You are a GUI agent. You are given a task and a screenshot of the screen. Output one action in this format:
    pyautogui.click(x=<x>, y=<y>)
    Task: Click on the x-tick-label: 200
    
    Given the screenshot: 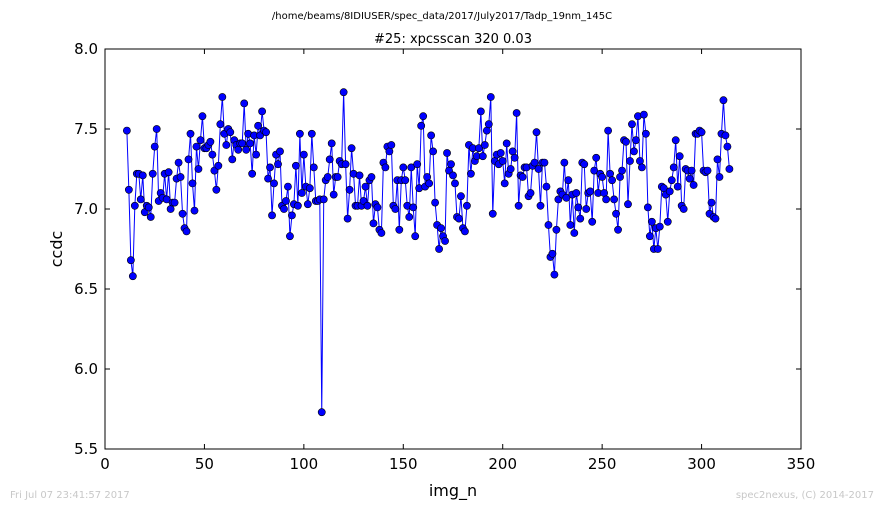 What is the action you would take?
    pyautogui.click(x=502, y=464)
    